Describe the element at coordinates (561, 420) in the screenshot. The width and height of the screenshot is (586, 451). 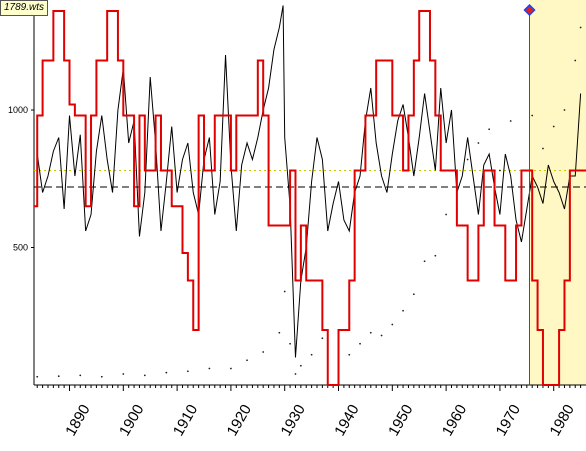
I see `x-tick-label: 1980` at that location.